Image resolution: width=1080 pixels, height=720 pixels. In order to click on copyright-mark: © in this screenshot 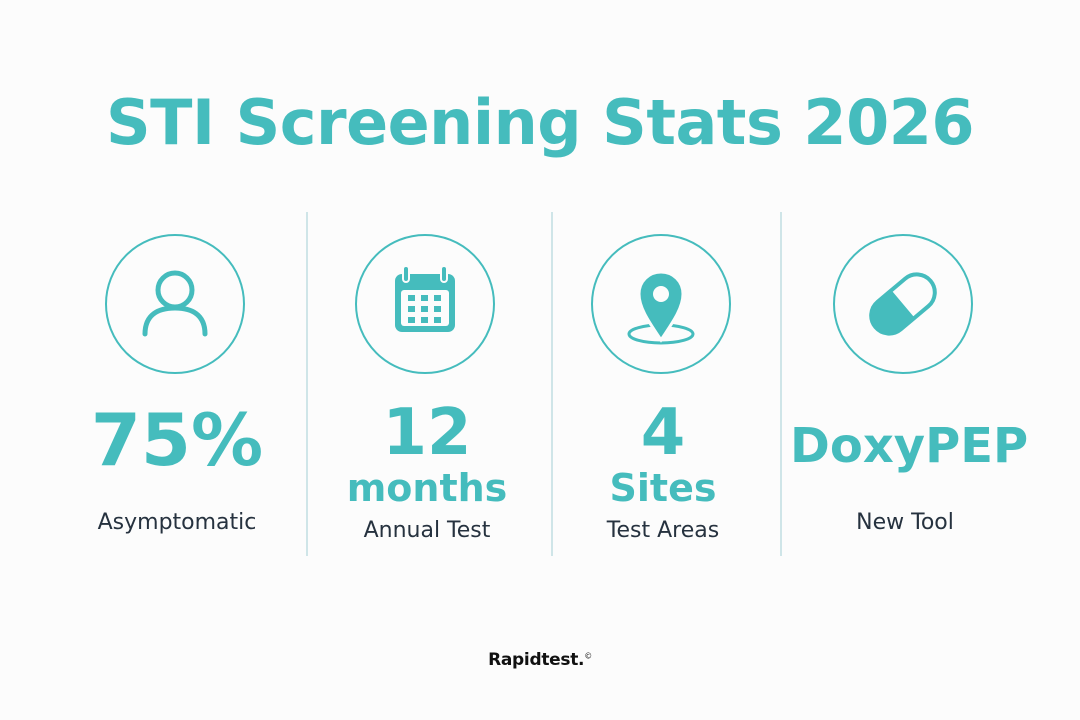, I will do `click(588, 655)`.